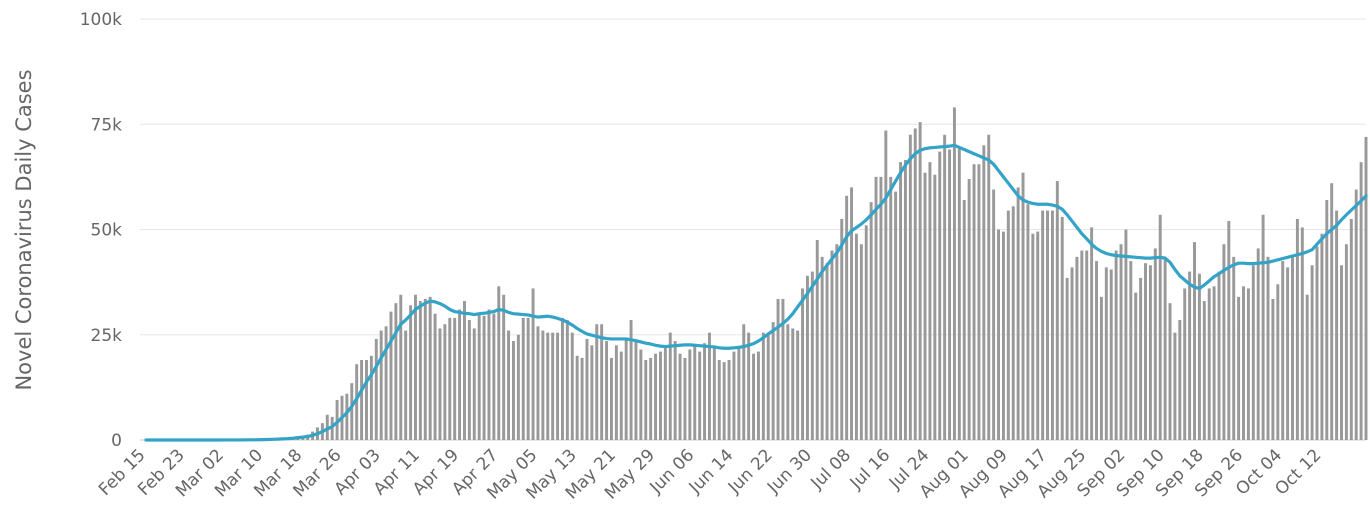  What do you see at coordinates (870, 469) in the screenshot?
I see `x-tick-label: Jul 16` at bounding box center [870, 469].